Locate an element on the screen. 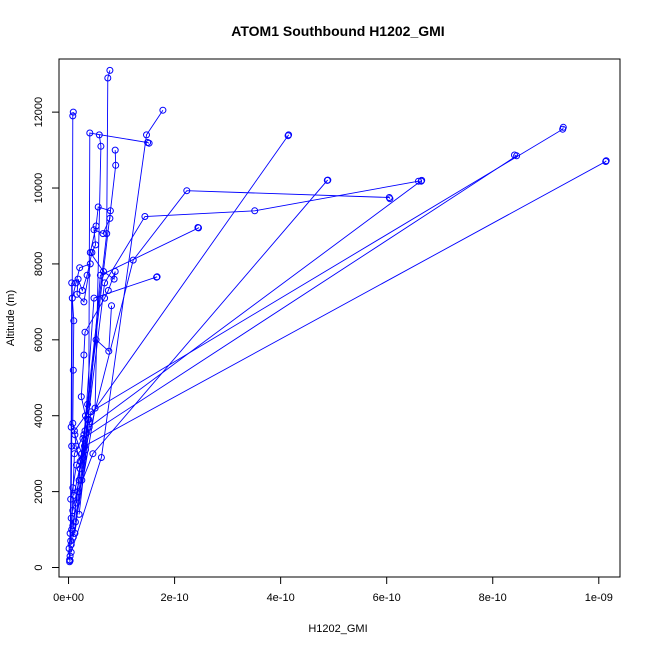 This screenshot has height=650, width=650. y-tick-label: 4000 is located at coordinates (39, 415).